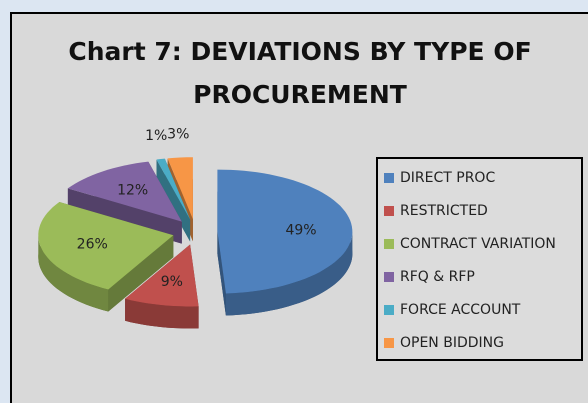 The image size is (588, 403). I want to click on data-label: 3%, so click(178, 134).